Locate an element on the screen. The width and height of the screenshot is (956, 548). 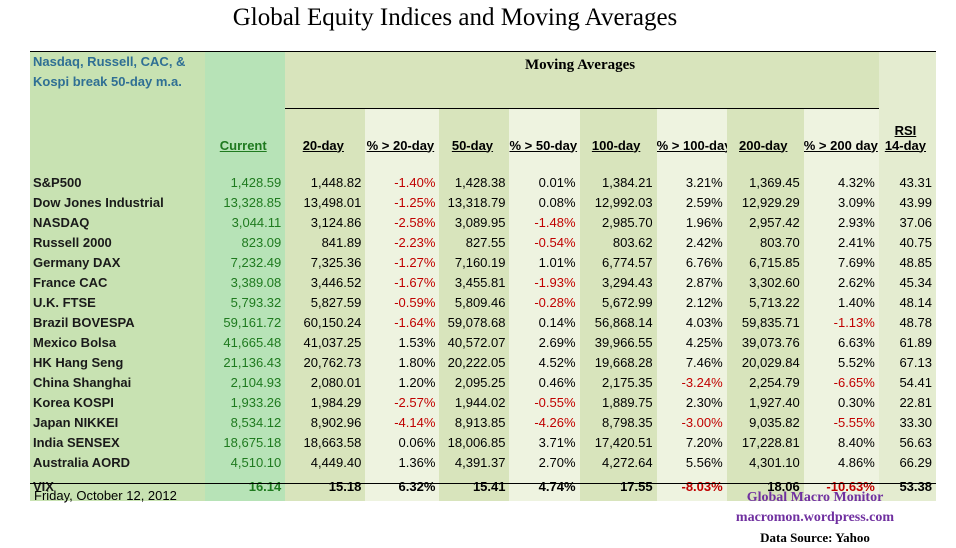
cell-20-day: 3,446.52 is located at coordinates (325, 282).